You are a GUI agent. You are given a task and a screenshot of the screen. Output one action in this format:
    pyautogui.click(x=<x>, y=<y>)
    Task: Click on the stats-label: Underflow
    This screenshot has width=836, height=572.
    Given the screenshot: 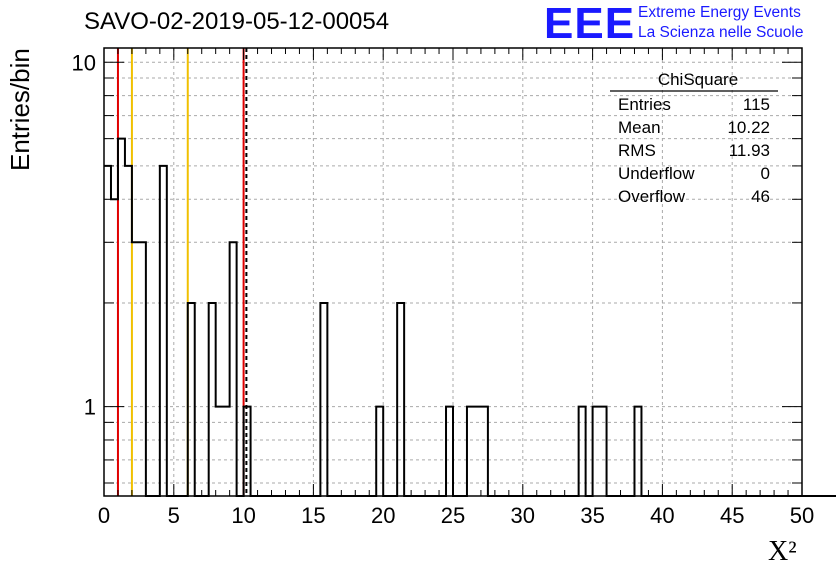 What is the action you would take?
    pyautogui.click(x=656, y=173)
    